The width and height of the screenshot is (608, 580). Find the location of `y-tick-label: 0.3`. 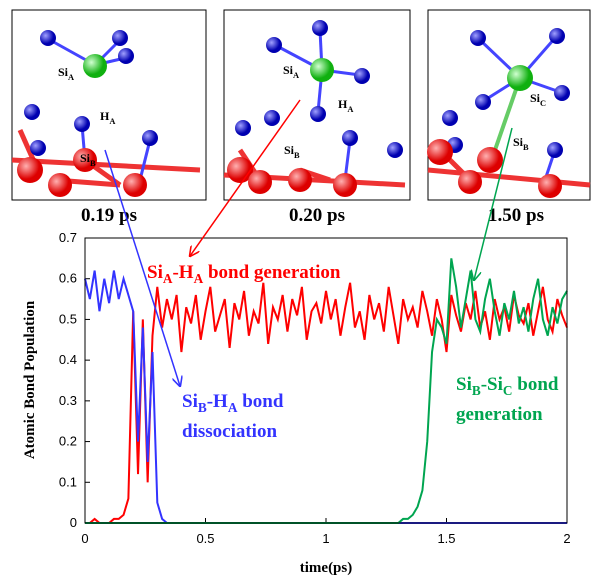

y-tick-label: 0.3 is located at coordinates (68, 400).